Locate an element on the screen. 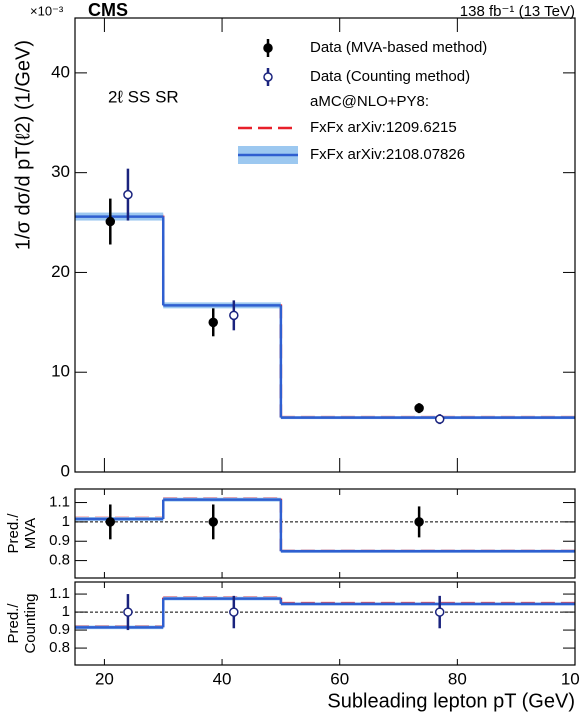 This screenshot has height=718, width=580. y-axis-label: Counting is located at coordinates (30, 623).